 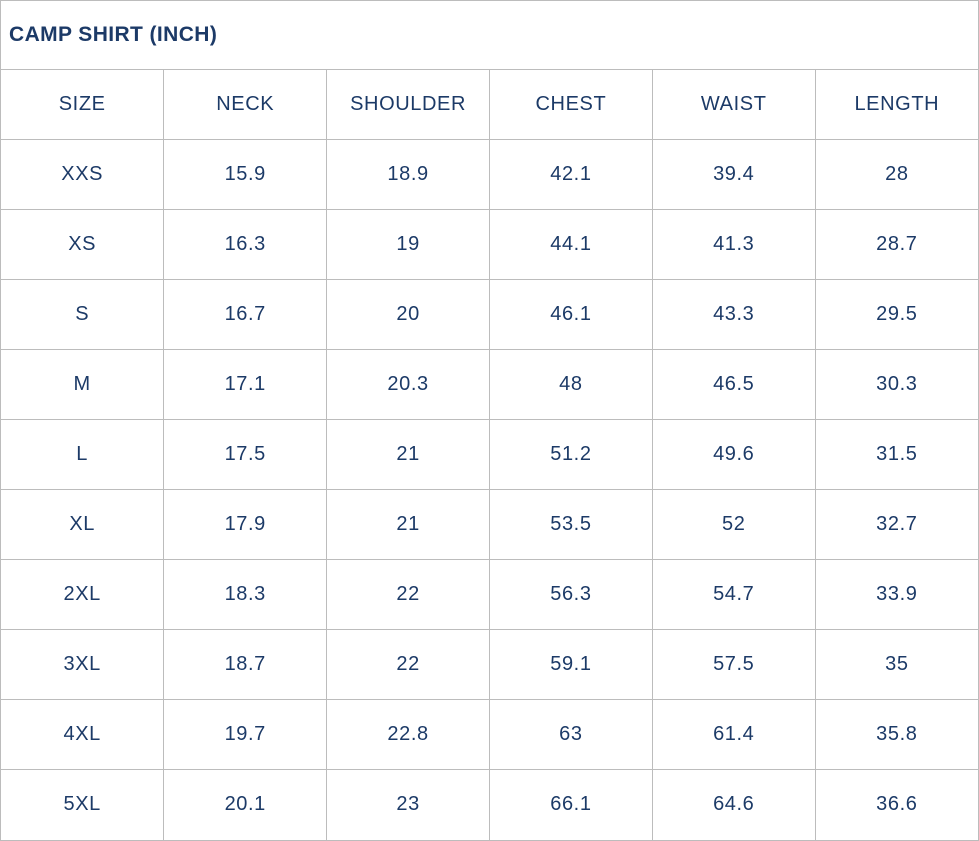 I want to click on measurement-cell: 28, so click(x=896, y=174).